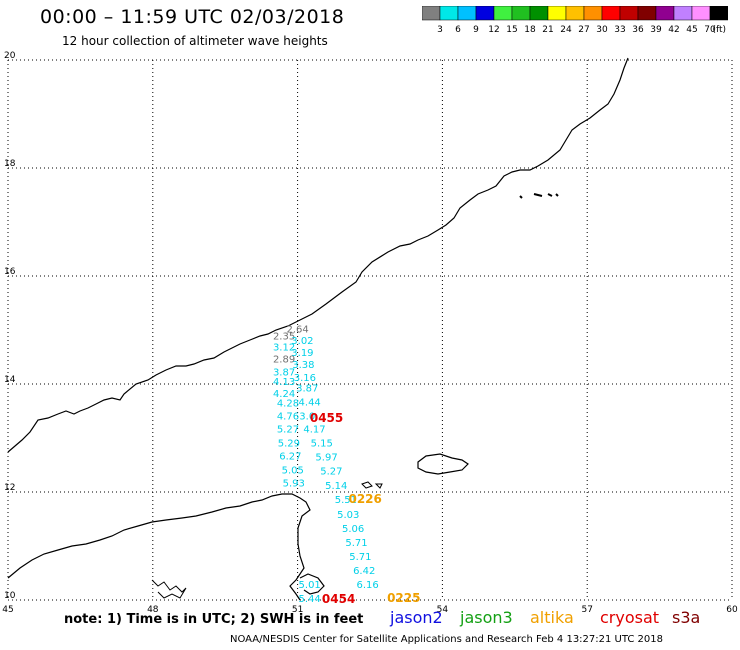  What do you see at coordinates (326, 458) in the screenshot?
I see `wave-height-value: 5.97` at bounding box center [326, 458].